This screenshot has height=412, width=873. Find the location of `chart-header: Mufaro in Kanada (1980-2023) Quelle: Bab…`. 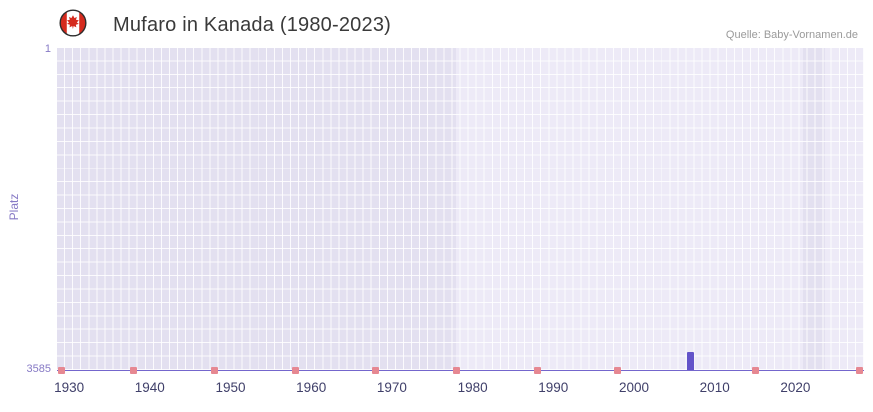

chart-header: Mufaro in Kanada (1980-2023) Quelle: Bab… is located at coordinates (436, 24).